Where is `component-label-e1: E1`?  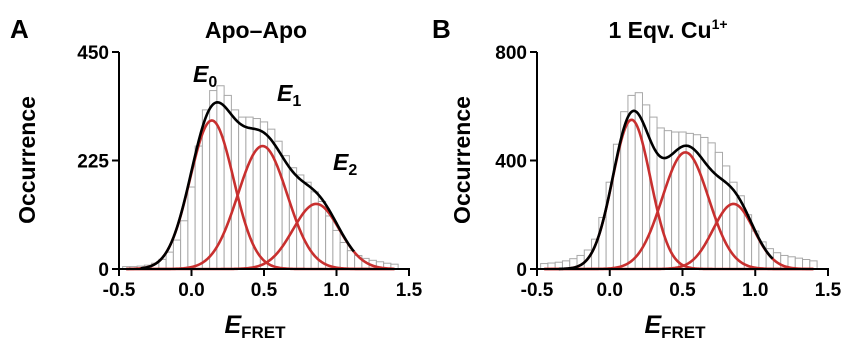 component-label-e1: E1 is located at coordinates (289, 95).